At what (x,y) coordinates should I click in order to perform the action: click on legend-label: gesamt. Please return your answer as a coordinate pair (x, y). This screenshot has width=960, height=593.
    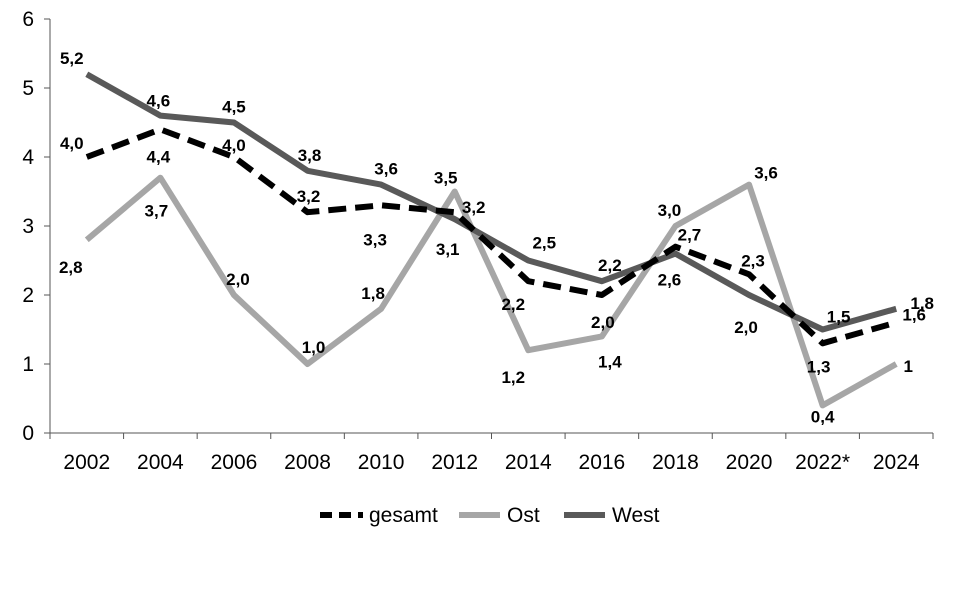
    Looking at the image, I should click on (403, 515).